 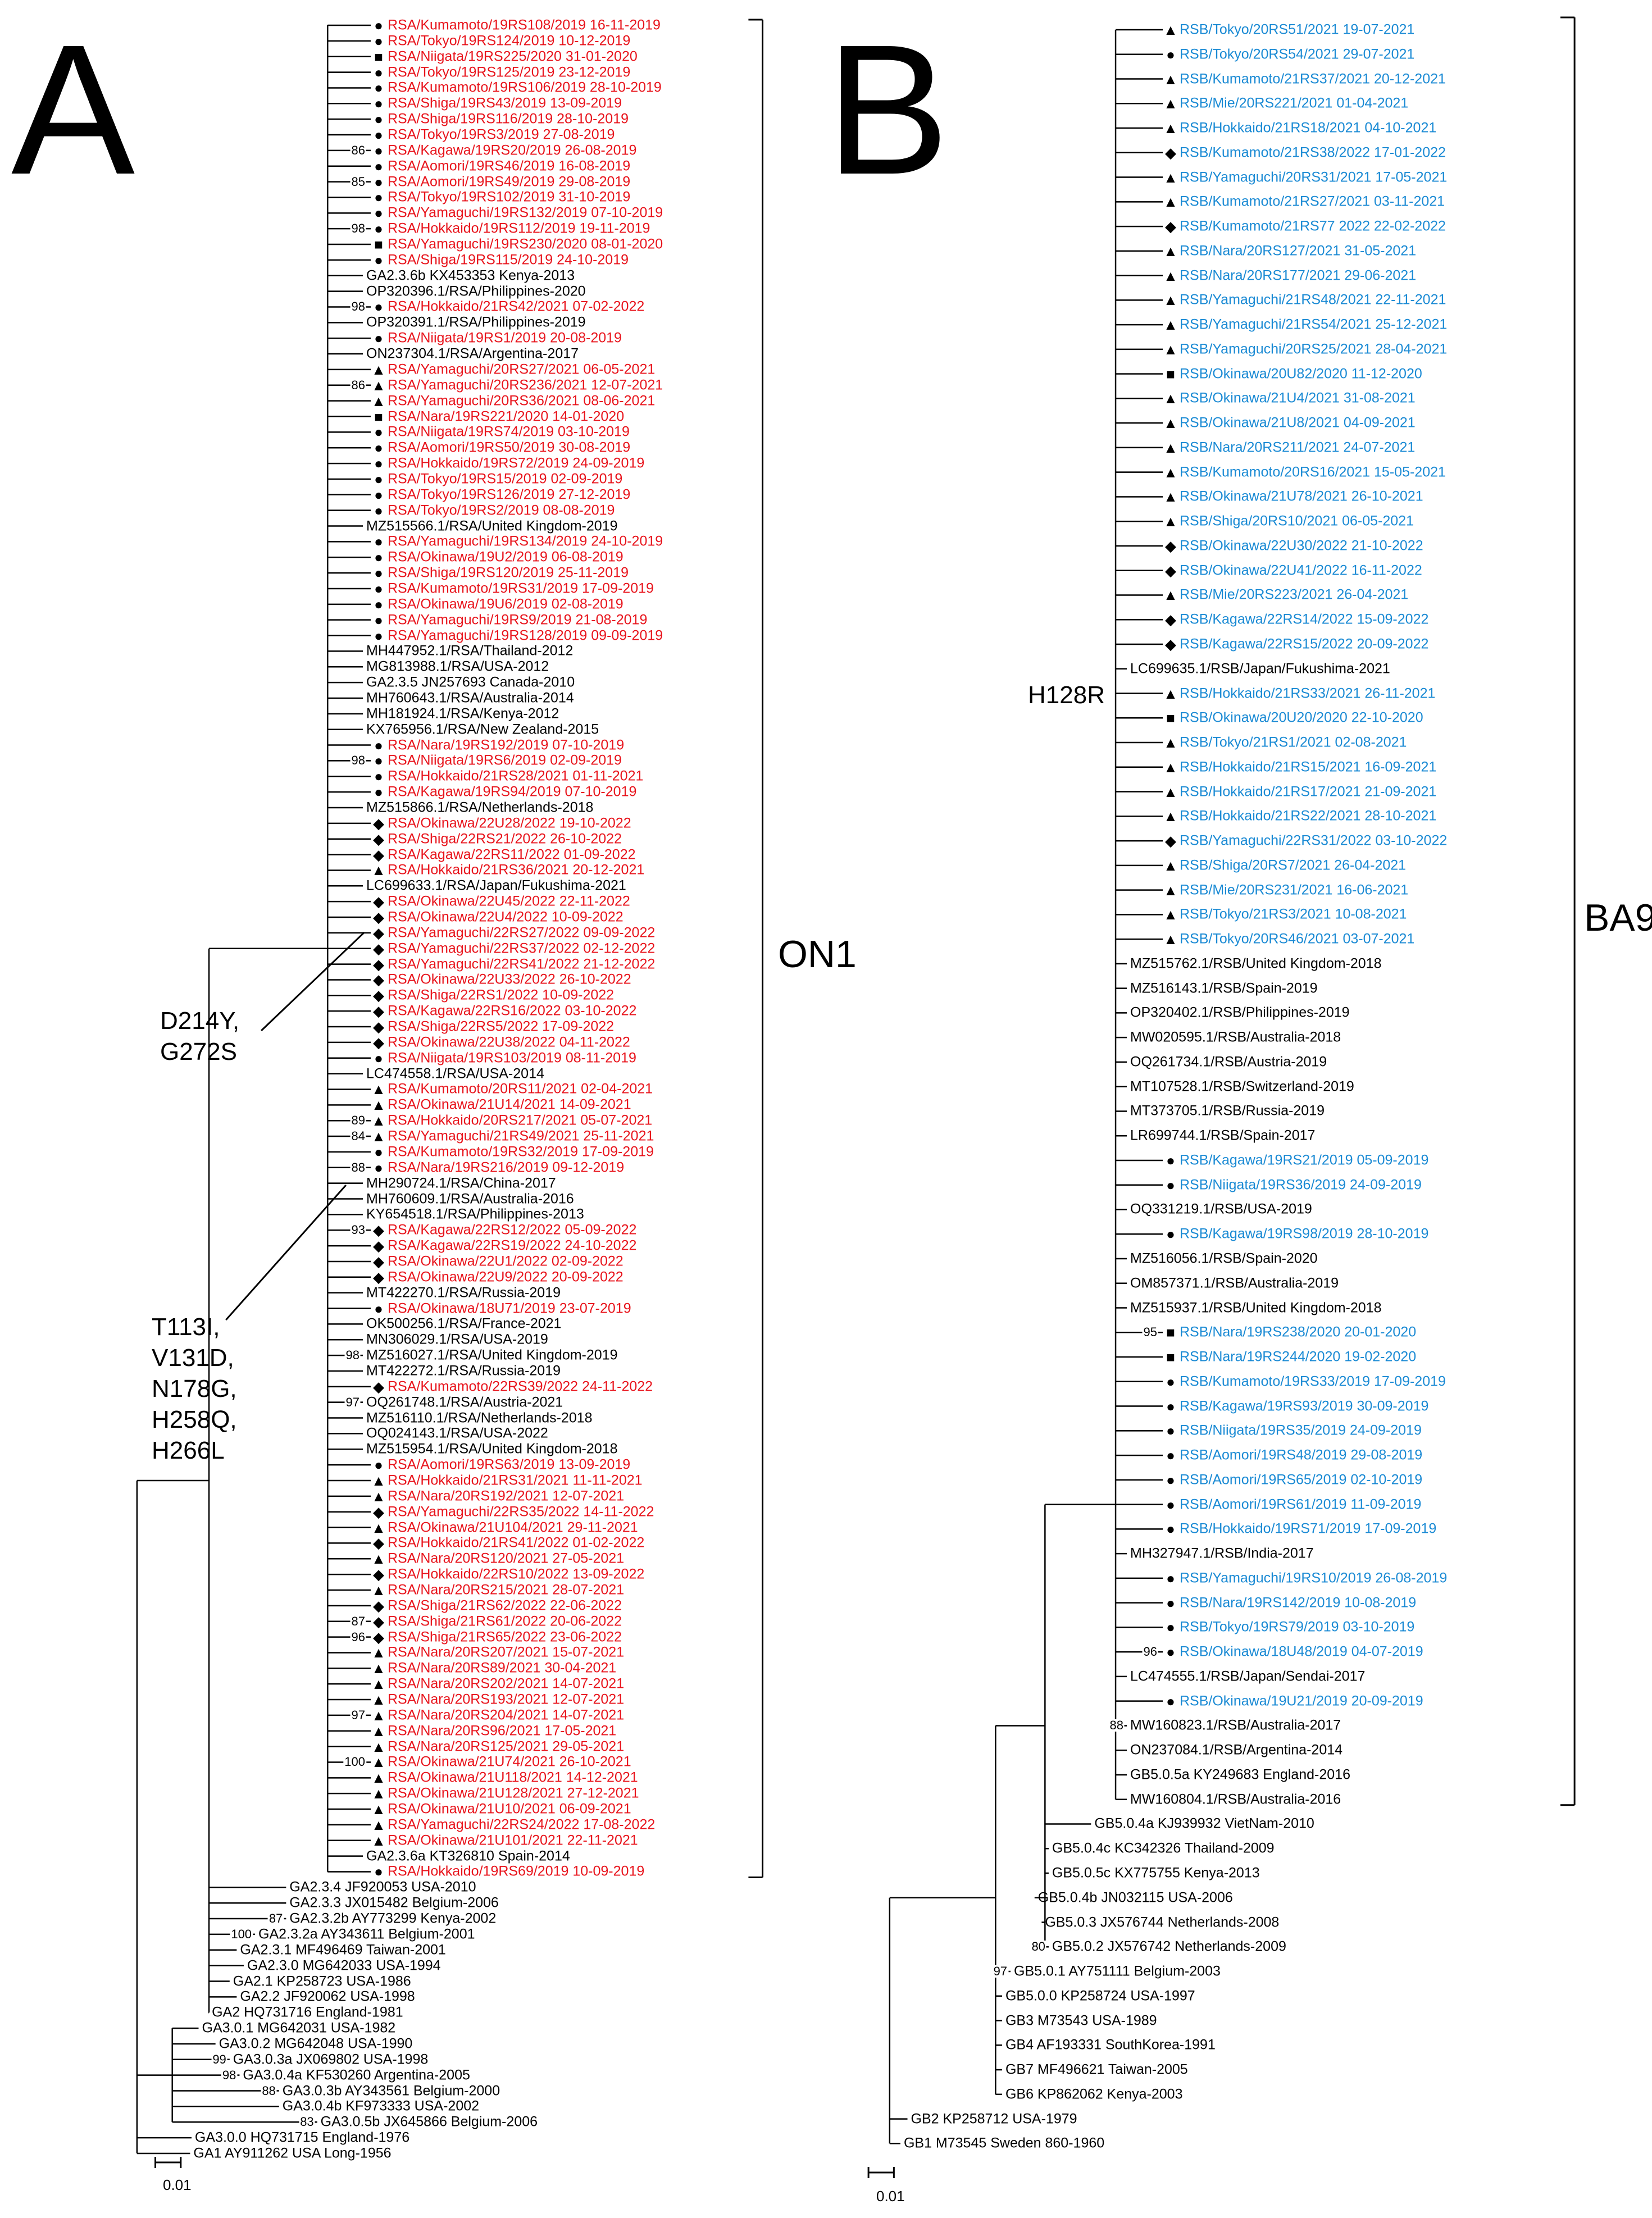 What do you see at coordinates (516, 1871) in the screenshot?
I see `leaf-label: RSA/Hokkaido/19RS69/2019 10-09-2019` at bounding box center [516, 1871].